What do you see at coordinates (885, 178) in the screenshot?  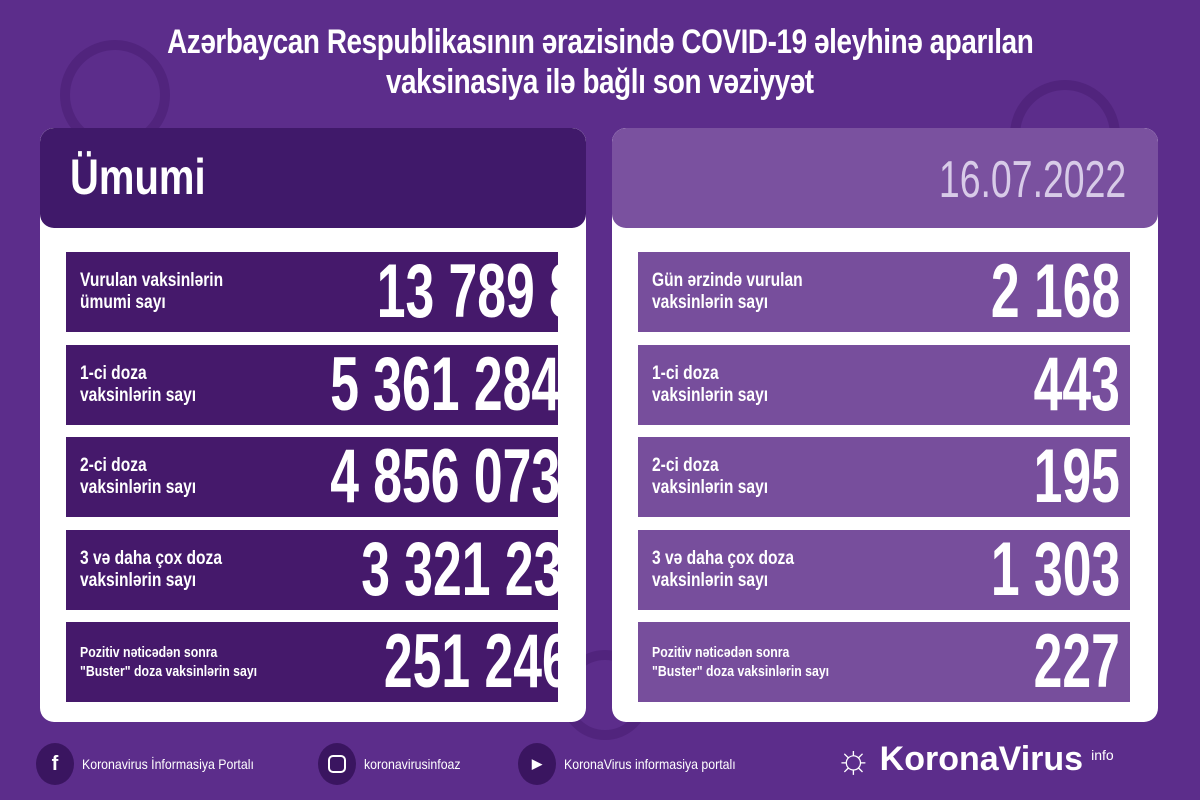 I see `daily-header: 16.07.2022` at bounding box center [885, 178].